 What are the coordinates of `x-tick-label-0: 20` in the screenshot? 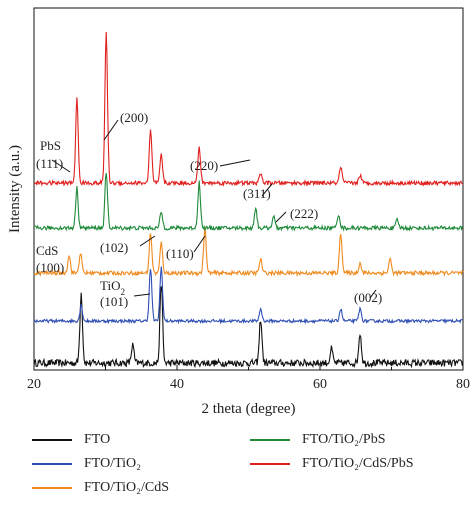 It's located at (34, 384).